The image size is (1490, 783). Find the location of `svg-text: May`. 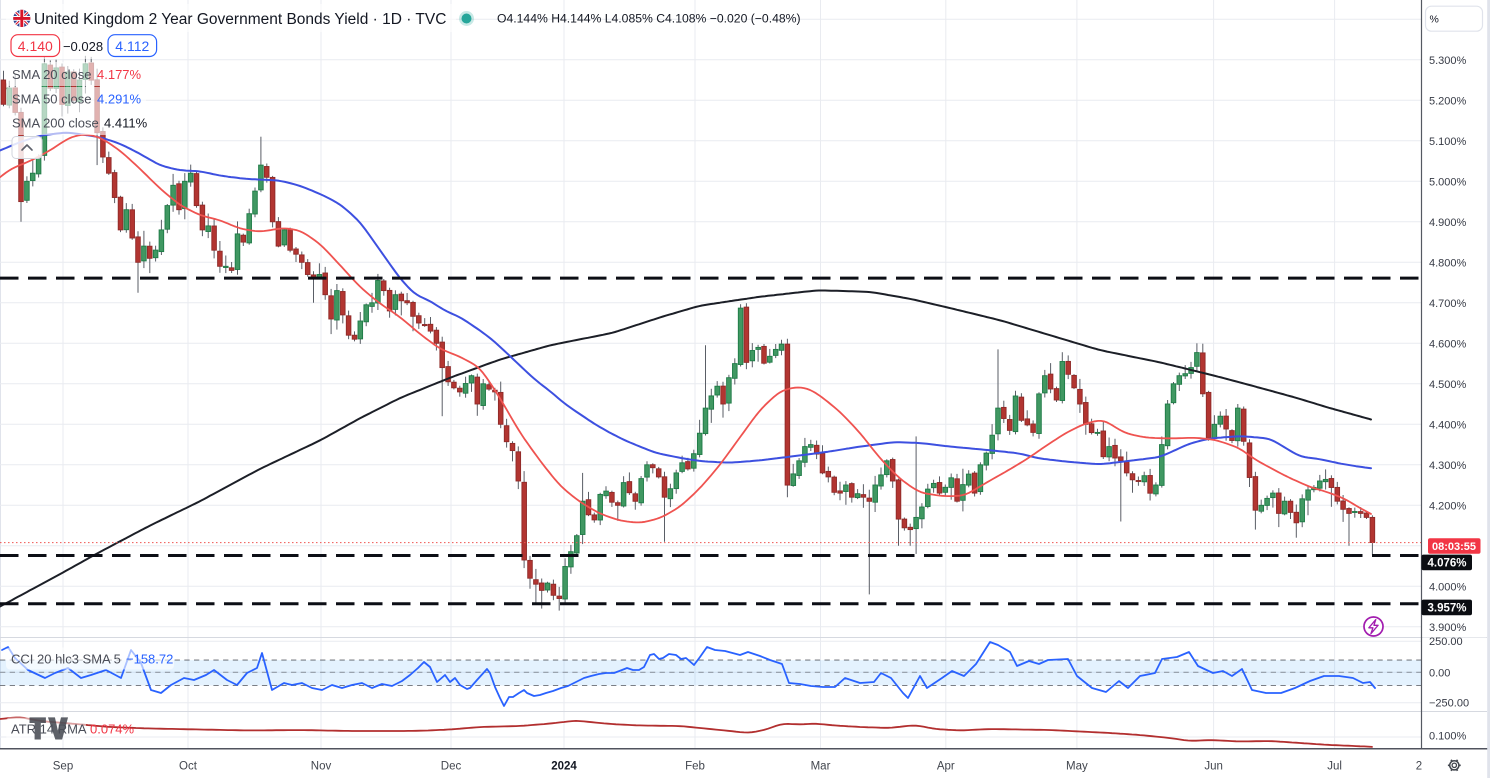

svg-text: May is located at coordinates (1077, 767).